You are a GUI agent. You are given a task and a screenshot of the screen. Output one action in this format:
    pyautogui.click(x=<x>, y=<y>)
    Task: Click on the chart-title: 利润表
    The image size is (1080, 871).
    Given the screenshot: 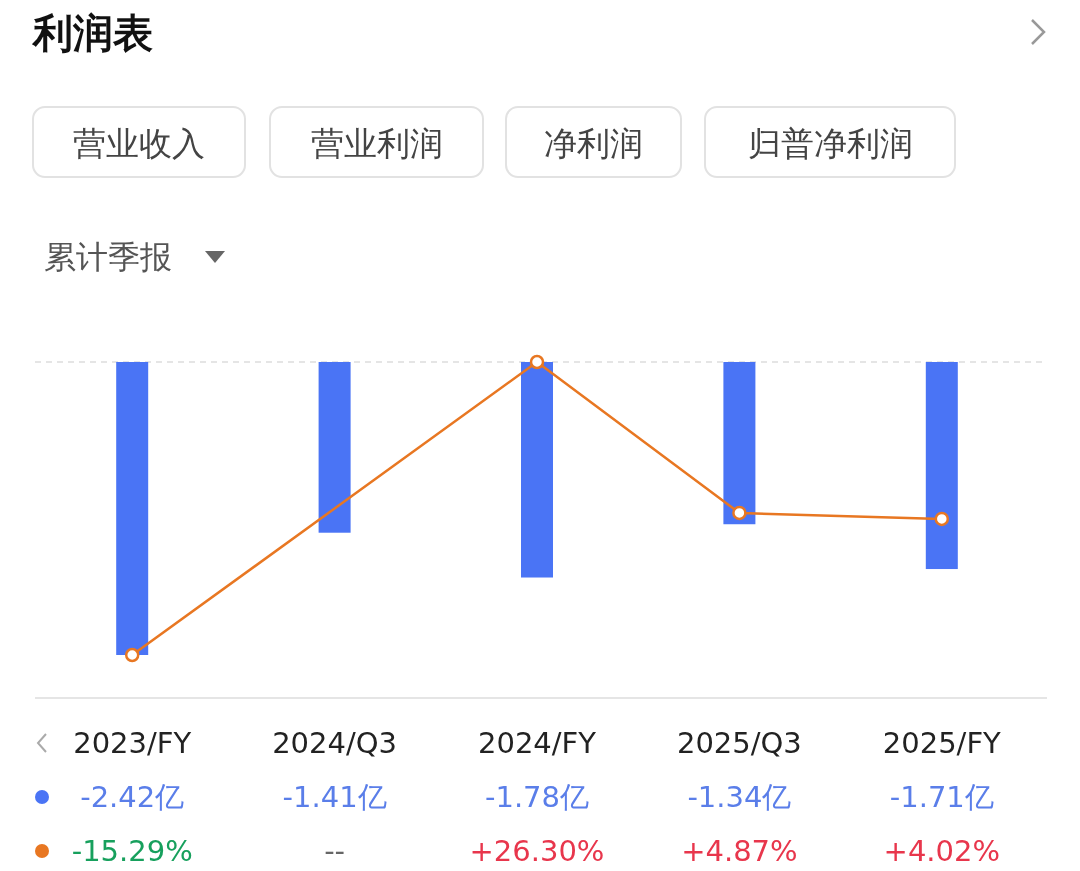 What is the action you would take?
    pyautogui.click(x=92, y=33)
    